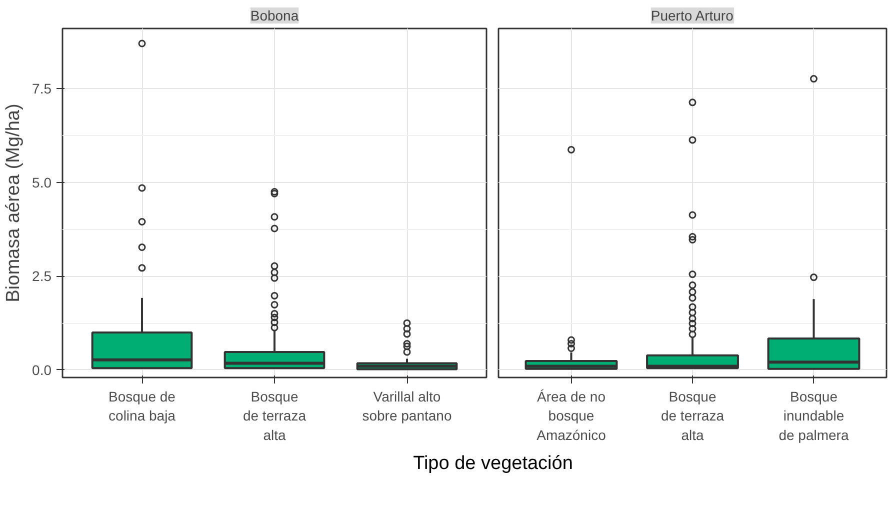 The width and height of the screenshot is (896, 509). Describe the element at coordinates (692, 16) in the screenshot. I see `chart-title: Puerto Arturo` at that location.